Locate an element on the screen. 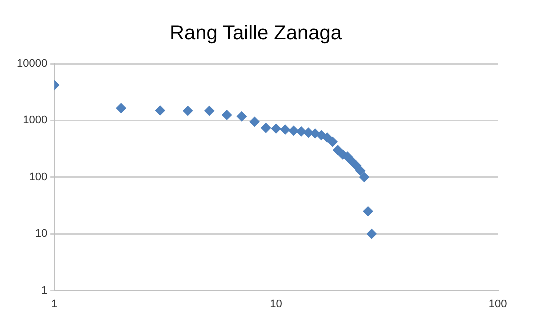 Image resolution: width=538 pixels, height=329 pixels. y-tick-label: 10000 is located at coordinates (32, 64).